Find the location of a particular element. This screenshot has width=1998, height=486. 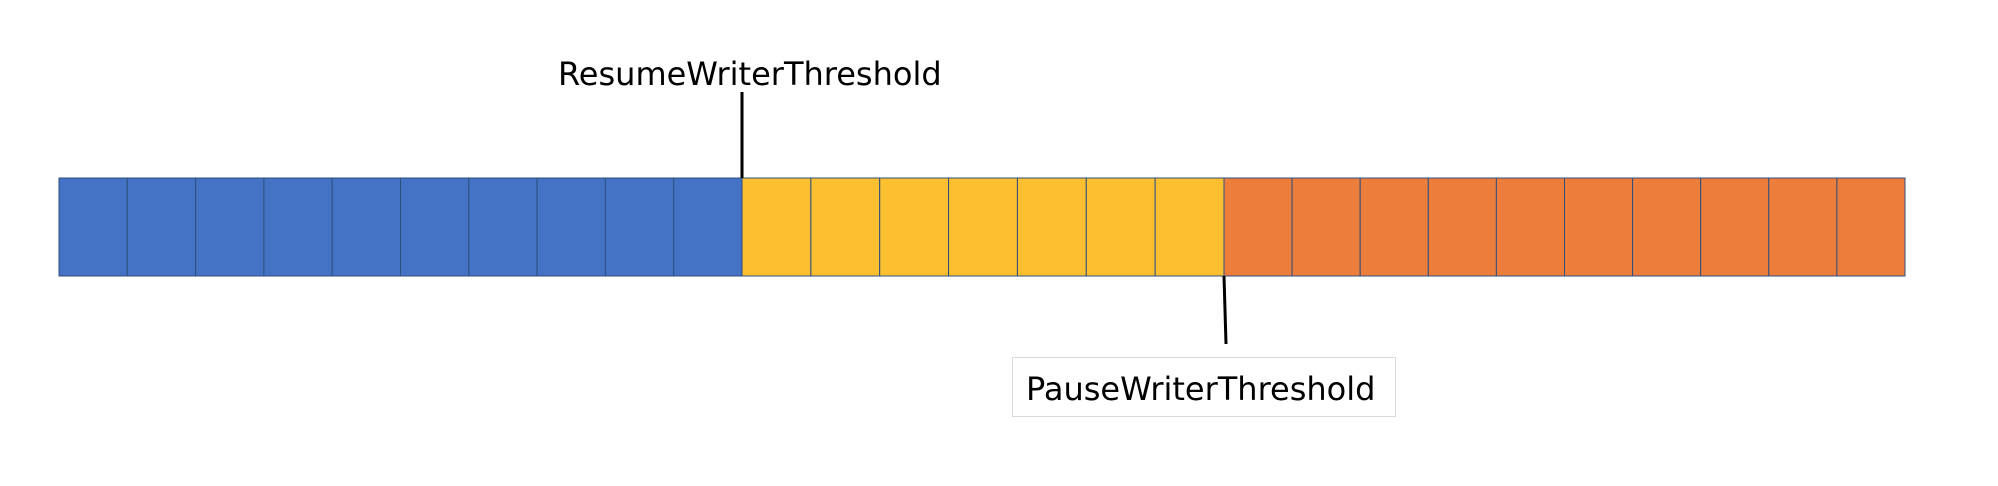

pause-threshold-box is located at coordinates (1204, 387).